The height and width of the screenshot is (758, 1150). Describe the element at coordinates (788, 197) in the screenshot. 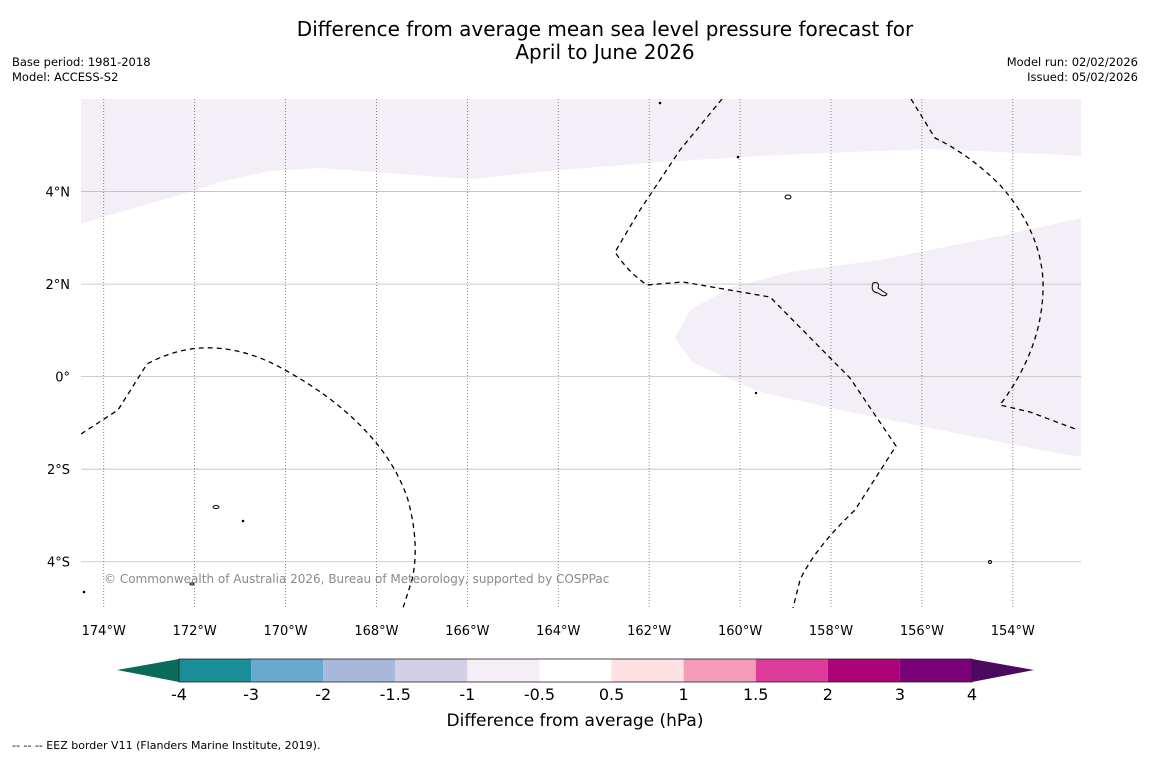

I see `island-jarvis-area` at that location.